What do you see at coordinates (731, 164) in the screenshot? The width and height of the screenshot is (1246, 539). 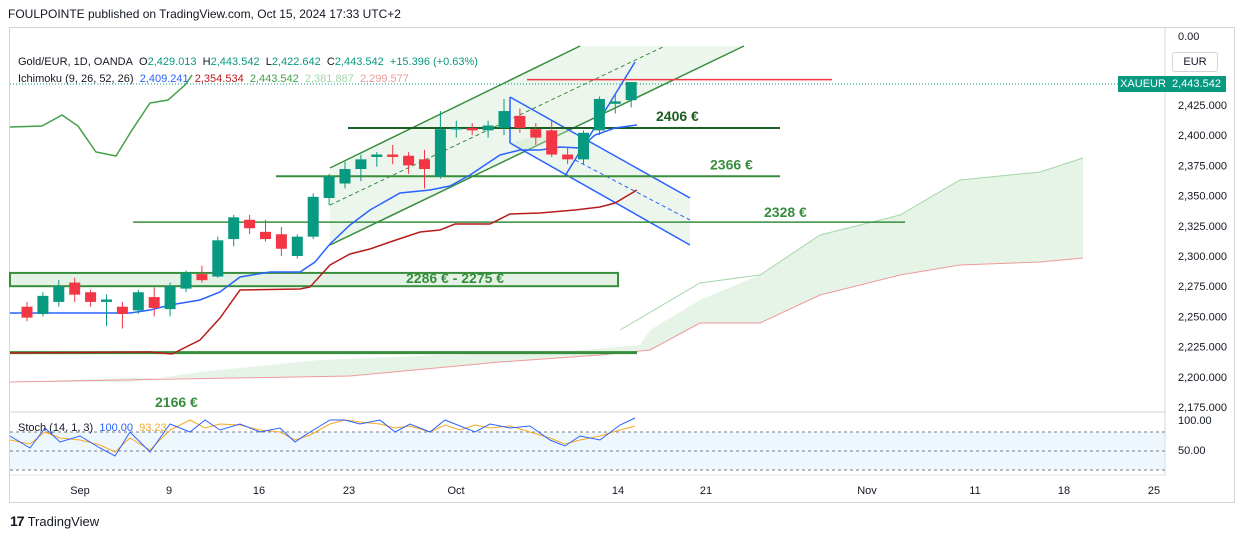 I see `level-label: 2366 €` at bounding box center [731, 164].